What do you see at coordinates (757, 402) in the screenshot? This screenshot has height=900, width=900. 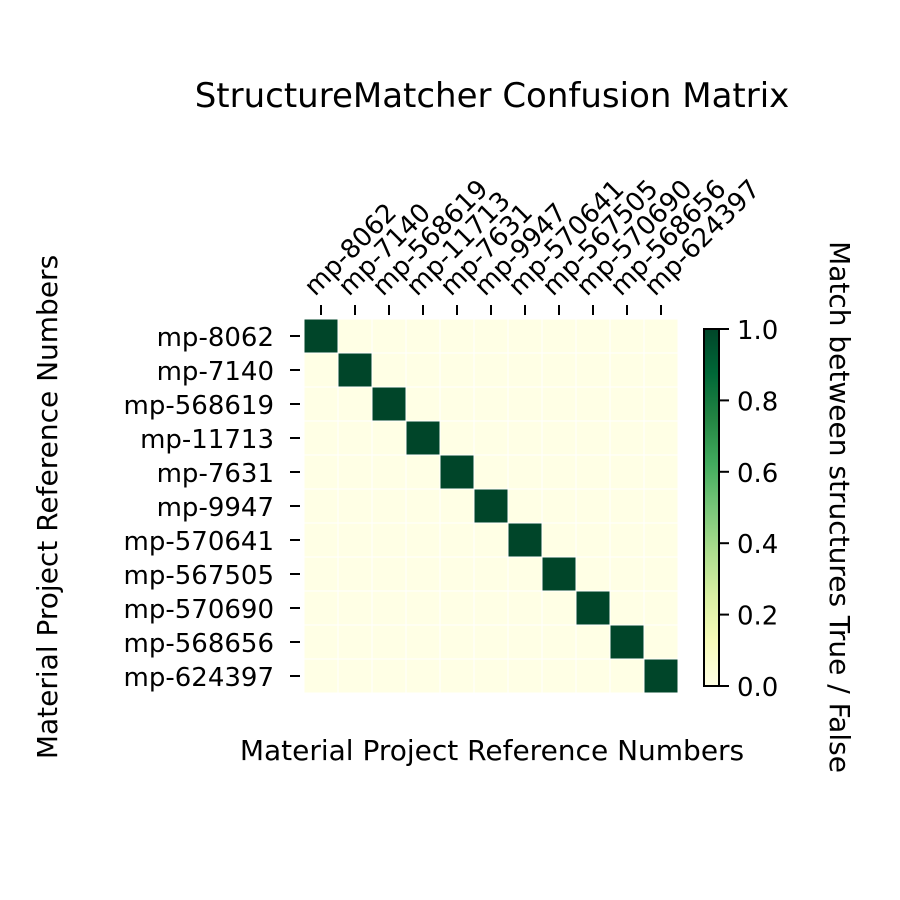 I see `colorbar-tick-label: 0.8` at bounding box center [757, 402].